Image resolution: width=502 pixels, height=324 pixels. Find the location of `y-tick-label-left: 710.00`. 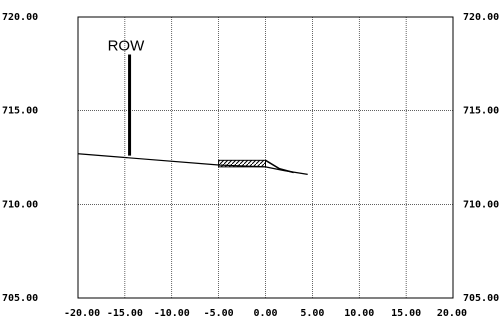

y-tick-label-left: 710.00 is located at coordinates (20, 204).